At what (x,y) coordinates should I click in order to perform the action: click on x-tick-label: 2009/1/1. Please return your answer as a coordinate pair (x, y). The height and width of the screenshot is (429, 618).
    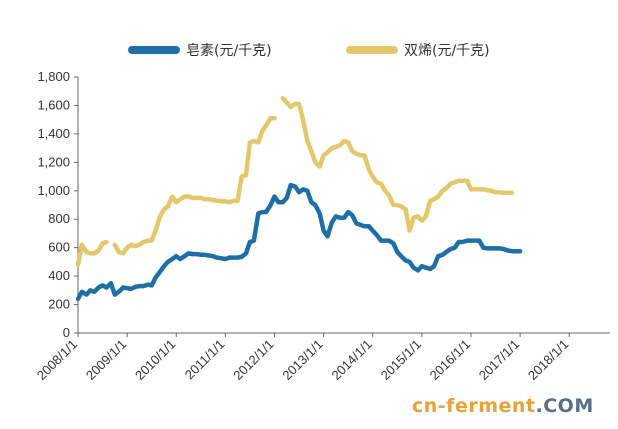
    Looking at the image, I should click on (106, 360).